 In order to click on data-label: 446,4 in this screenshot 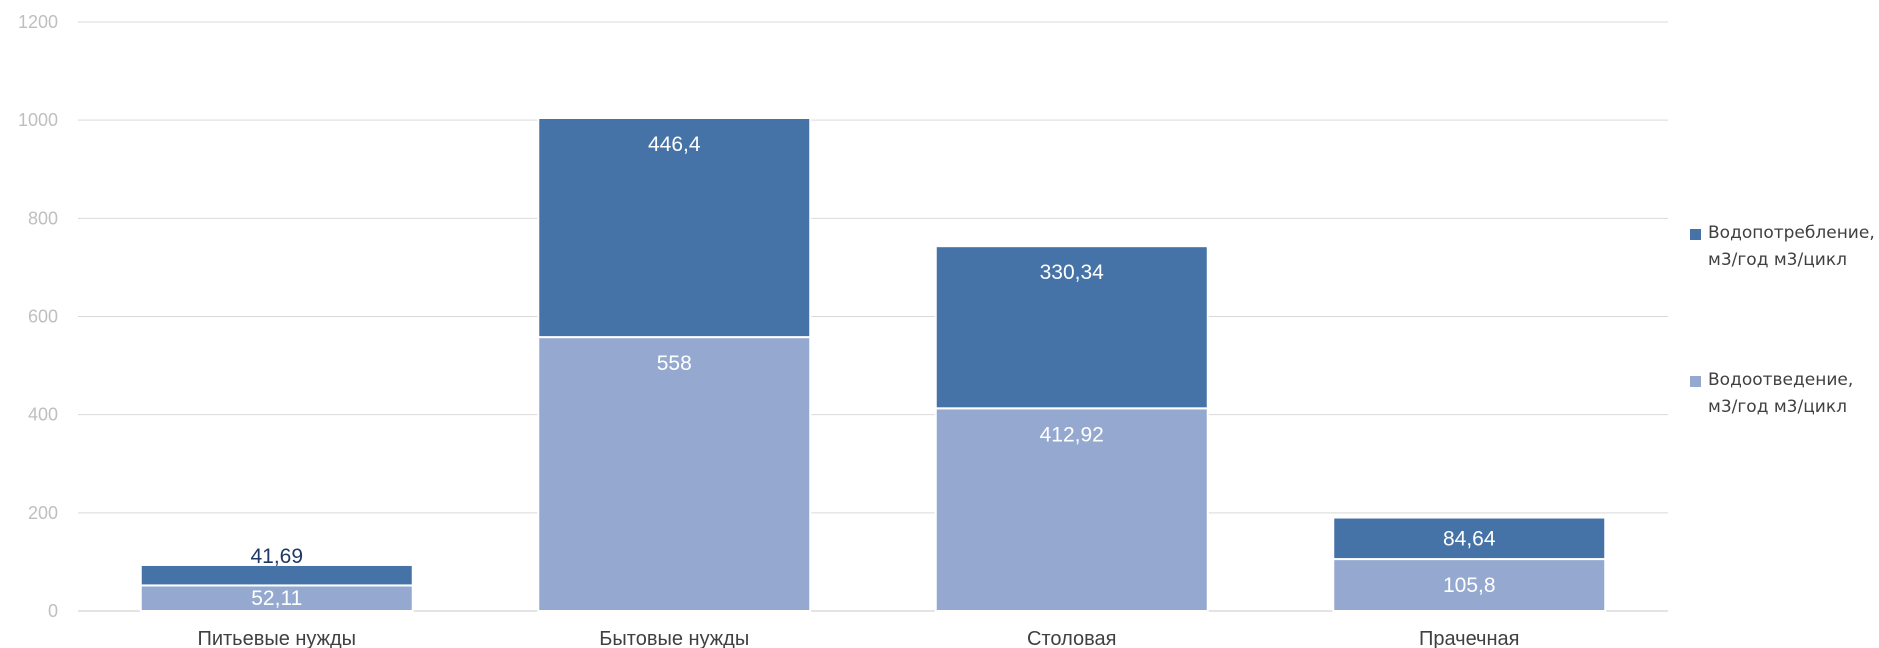, I will do `click(674, 144)`.